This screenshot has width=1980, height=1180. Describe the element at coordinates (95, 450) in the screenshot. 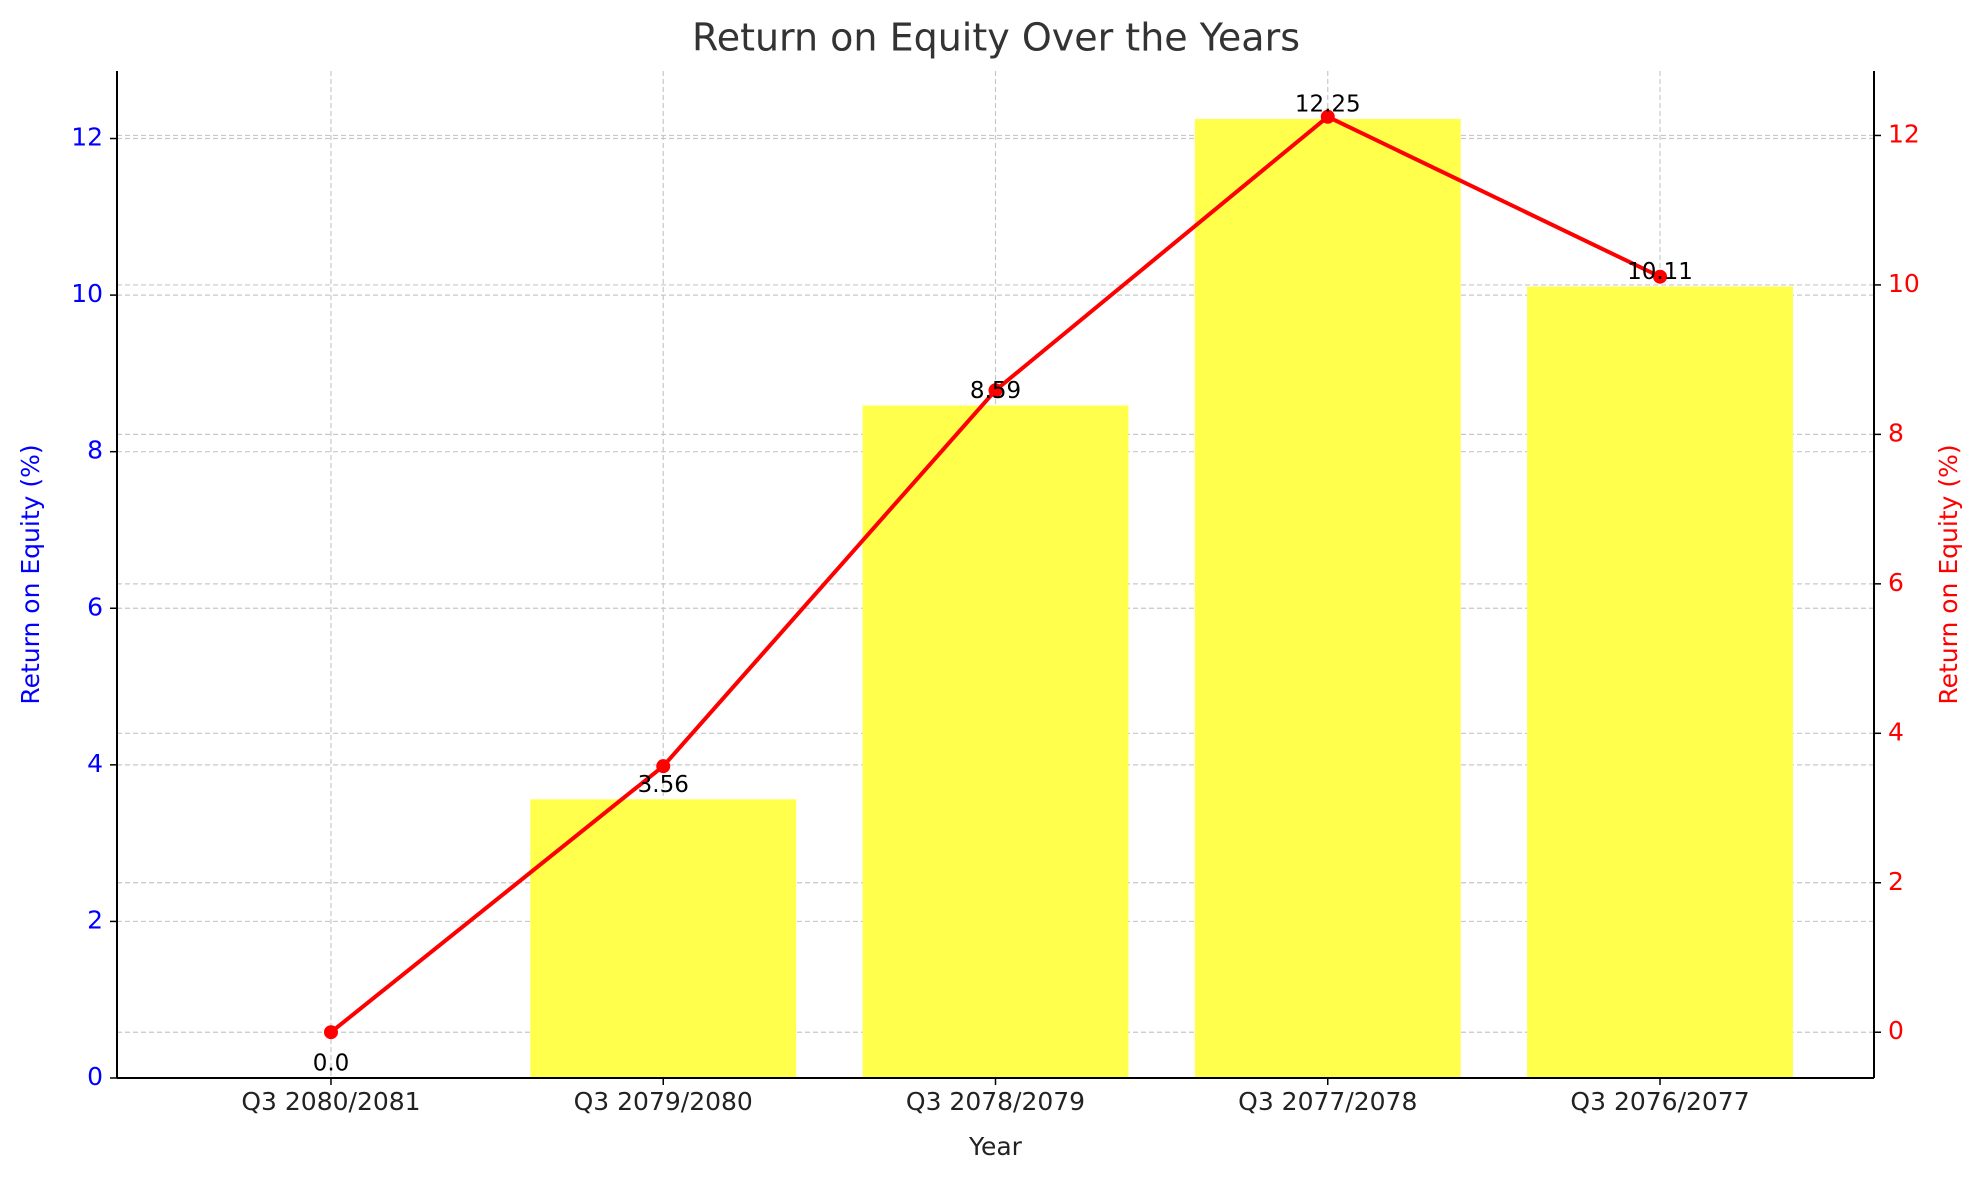

I see `y-tick-label: 8` at that location.